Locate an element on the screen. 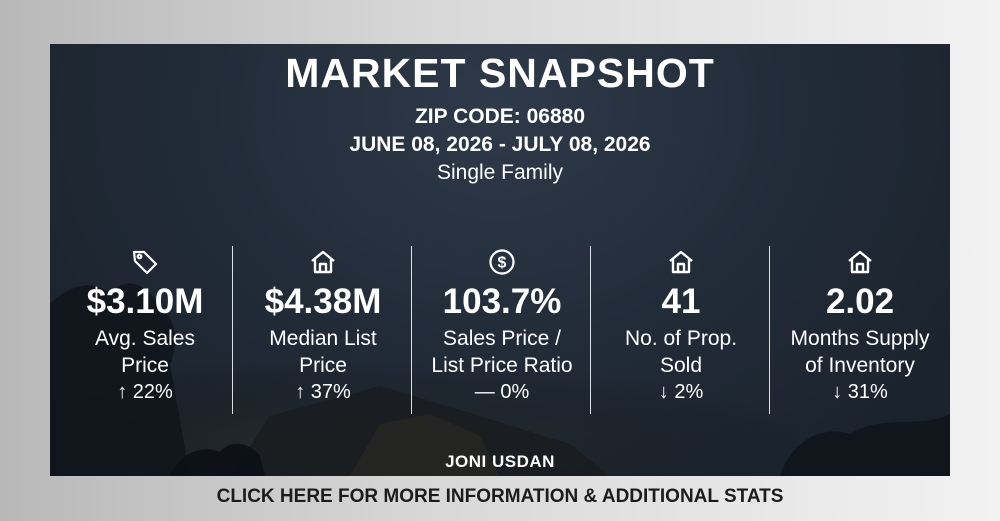  stat-change: — 0% is located at coordinates (502, 392).